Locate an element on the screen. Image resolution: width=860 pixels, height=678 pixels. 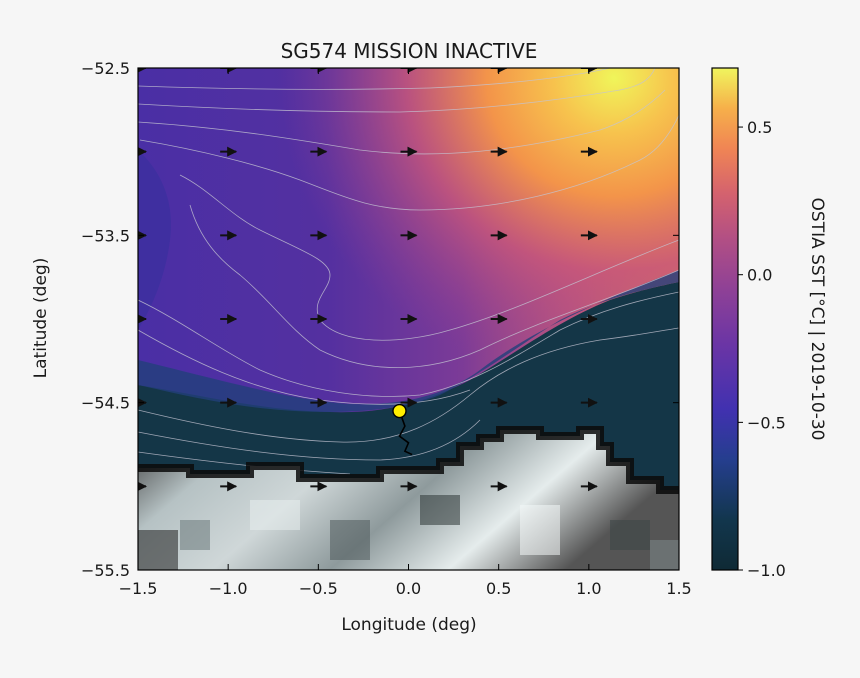
glider-track is located at coordinates (405, 433).